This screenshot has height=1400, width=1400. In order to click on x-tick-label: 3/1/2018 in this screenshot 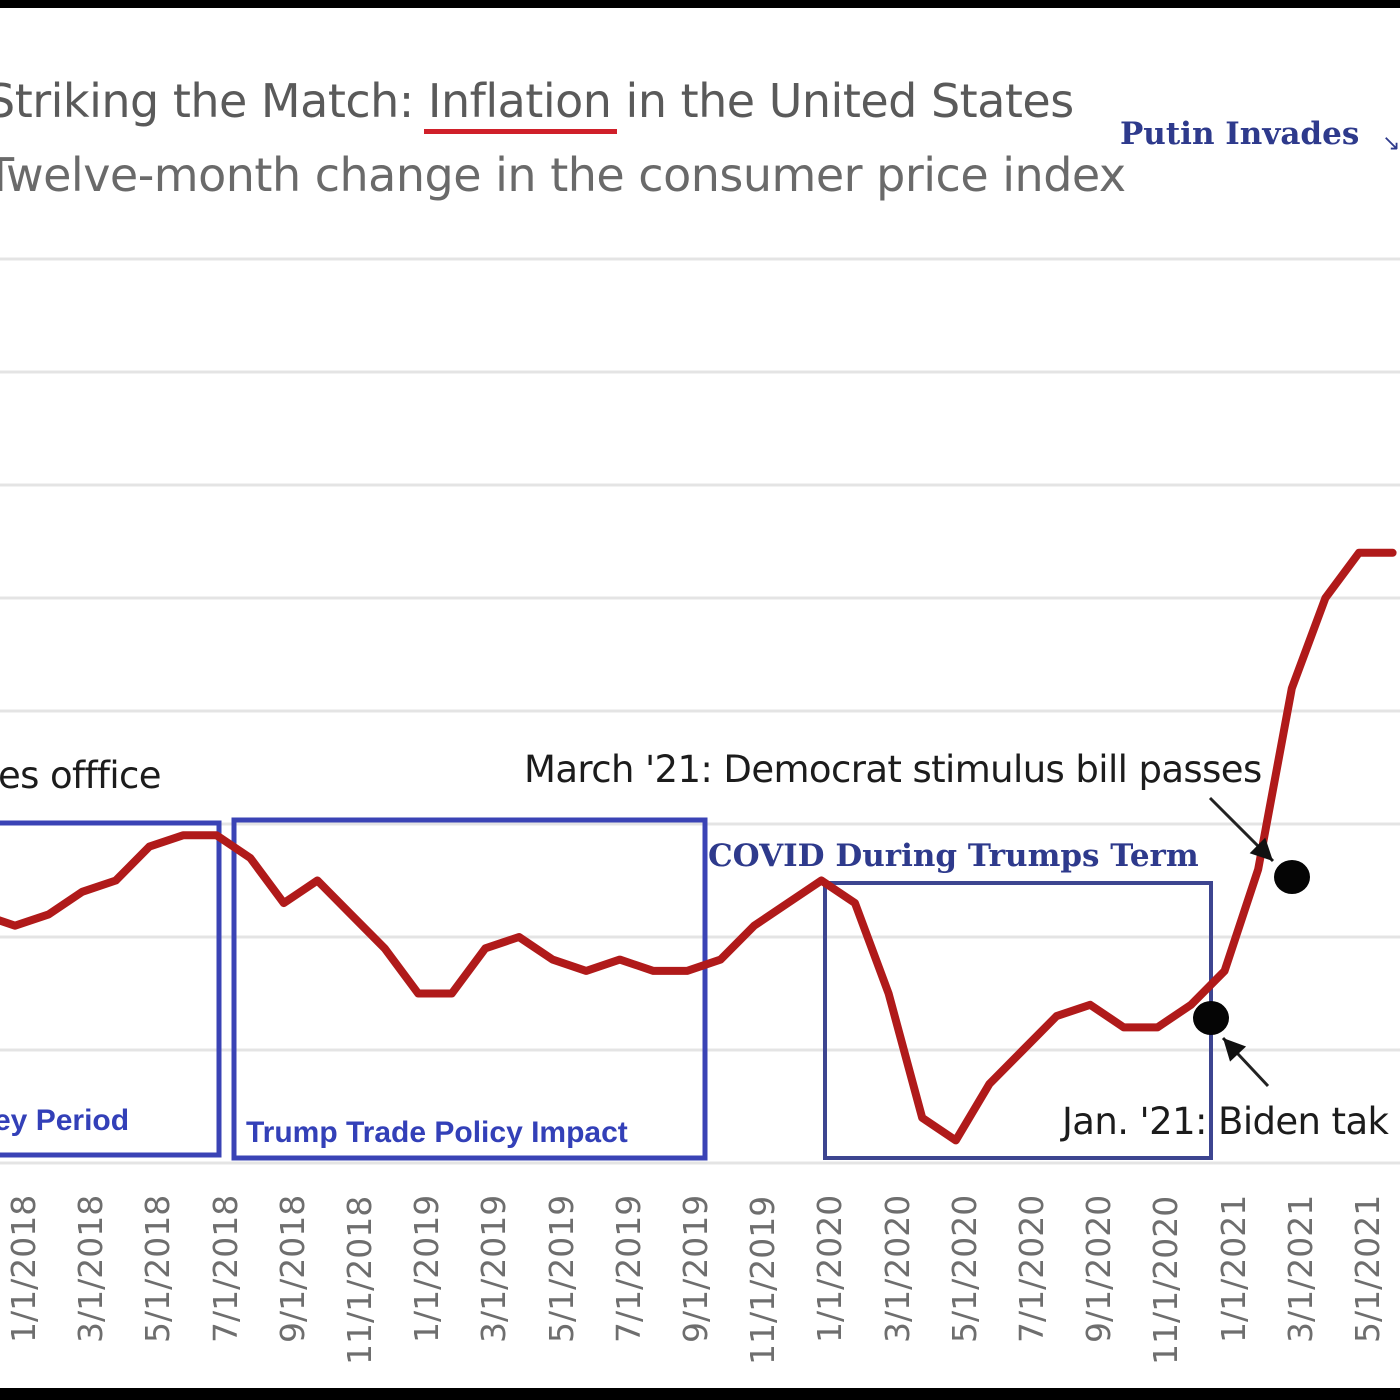, I will do `click(91, 1268)`.